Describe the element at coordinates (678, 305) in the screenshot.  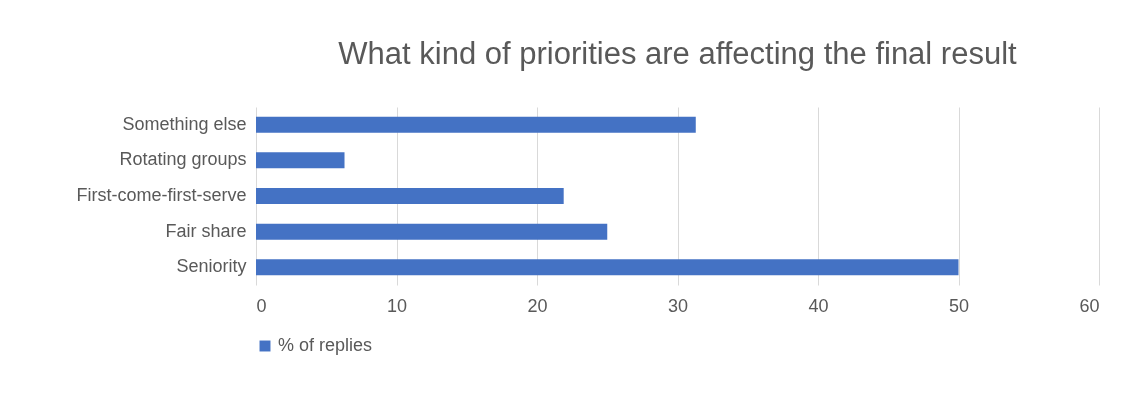
I see `x-tick-label: 30` at that location.